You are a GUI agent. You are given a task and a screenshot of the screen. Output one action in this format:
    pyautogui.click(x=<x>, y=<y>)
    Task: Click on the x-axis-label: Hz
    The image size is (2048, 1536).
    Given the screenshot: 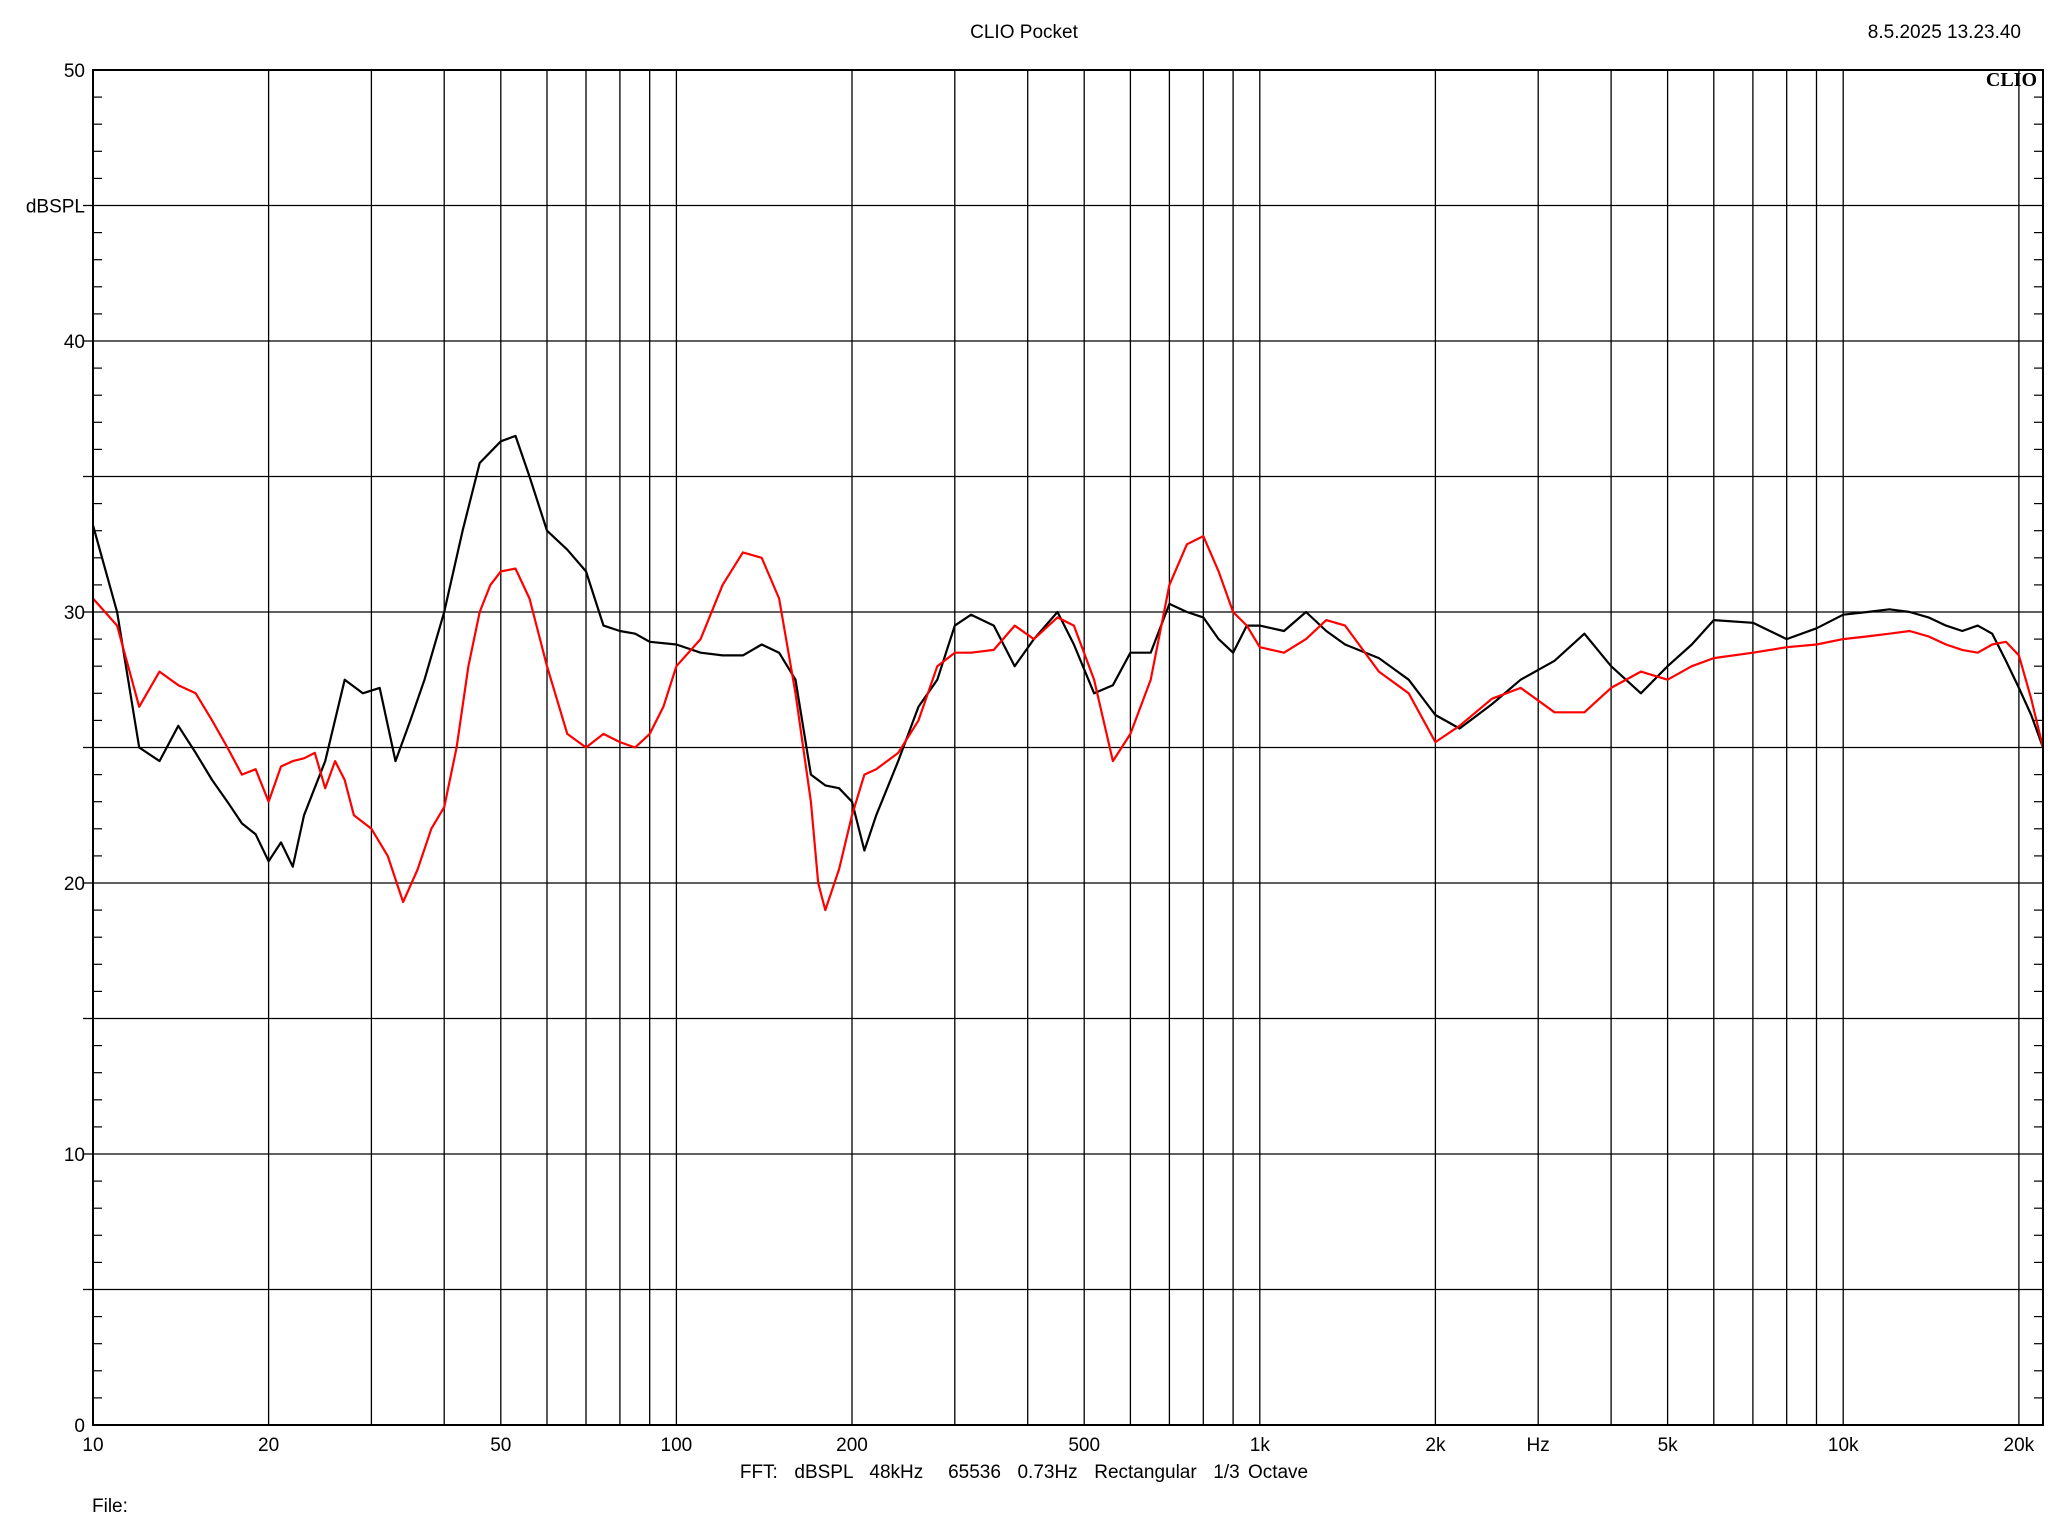 What is the action you would take?
    pyautogui.click(x=1538, y=1445)
    